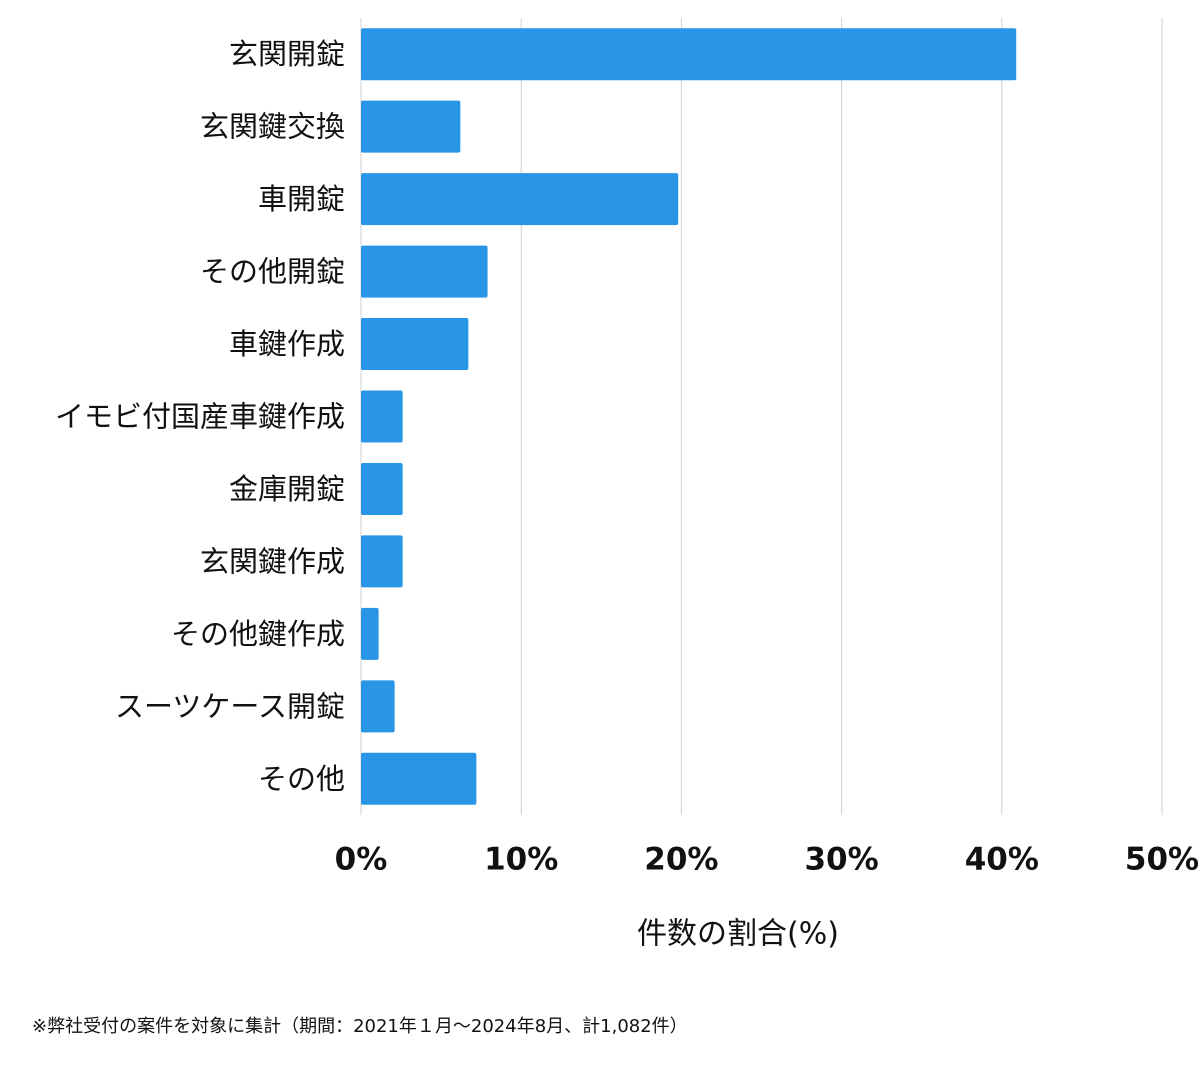 This screenshot has height=1069, width=1200. Describe the element at coordinates (1002, 860) in the screenshot. I see `x-tick-label: 40%` at that location.